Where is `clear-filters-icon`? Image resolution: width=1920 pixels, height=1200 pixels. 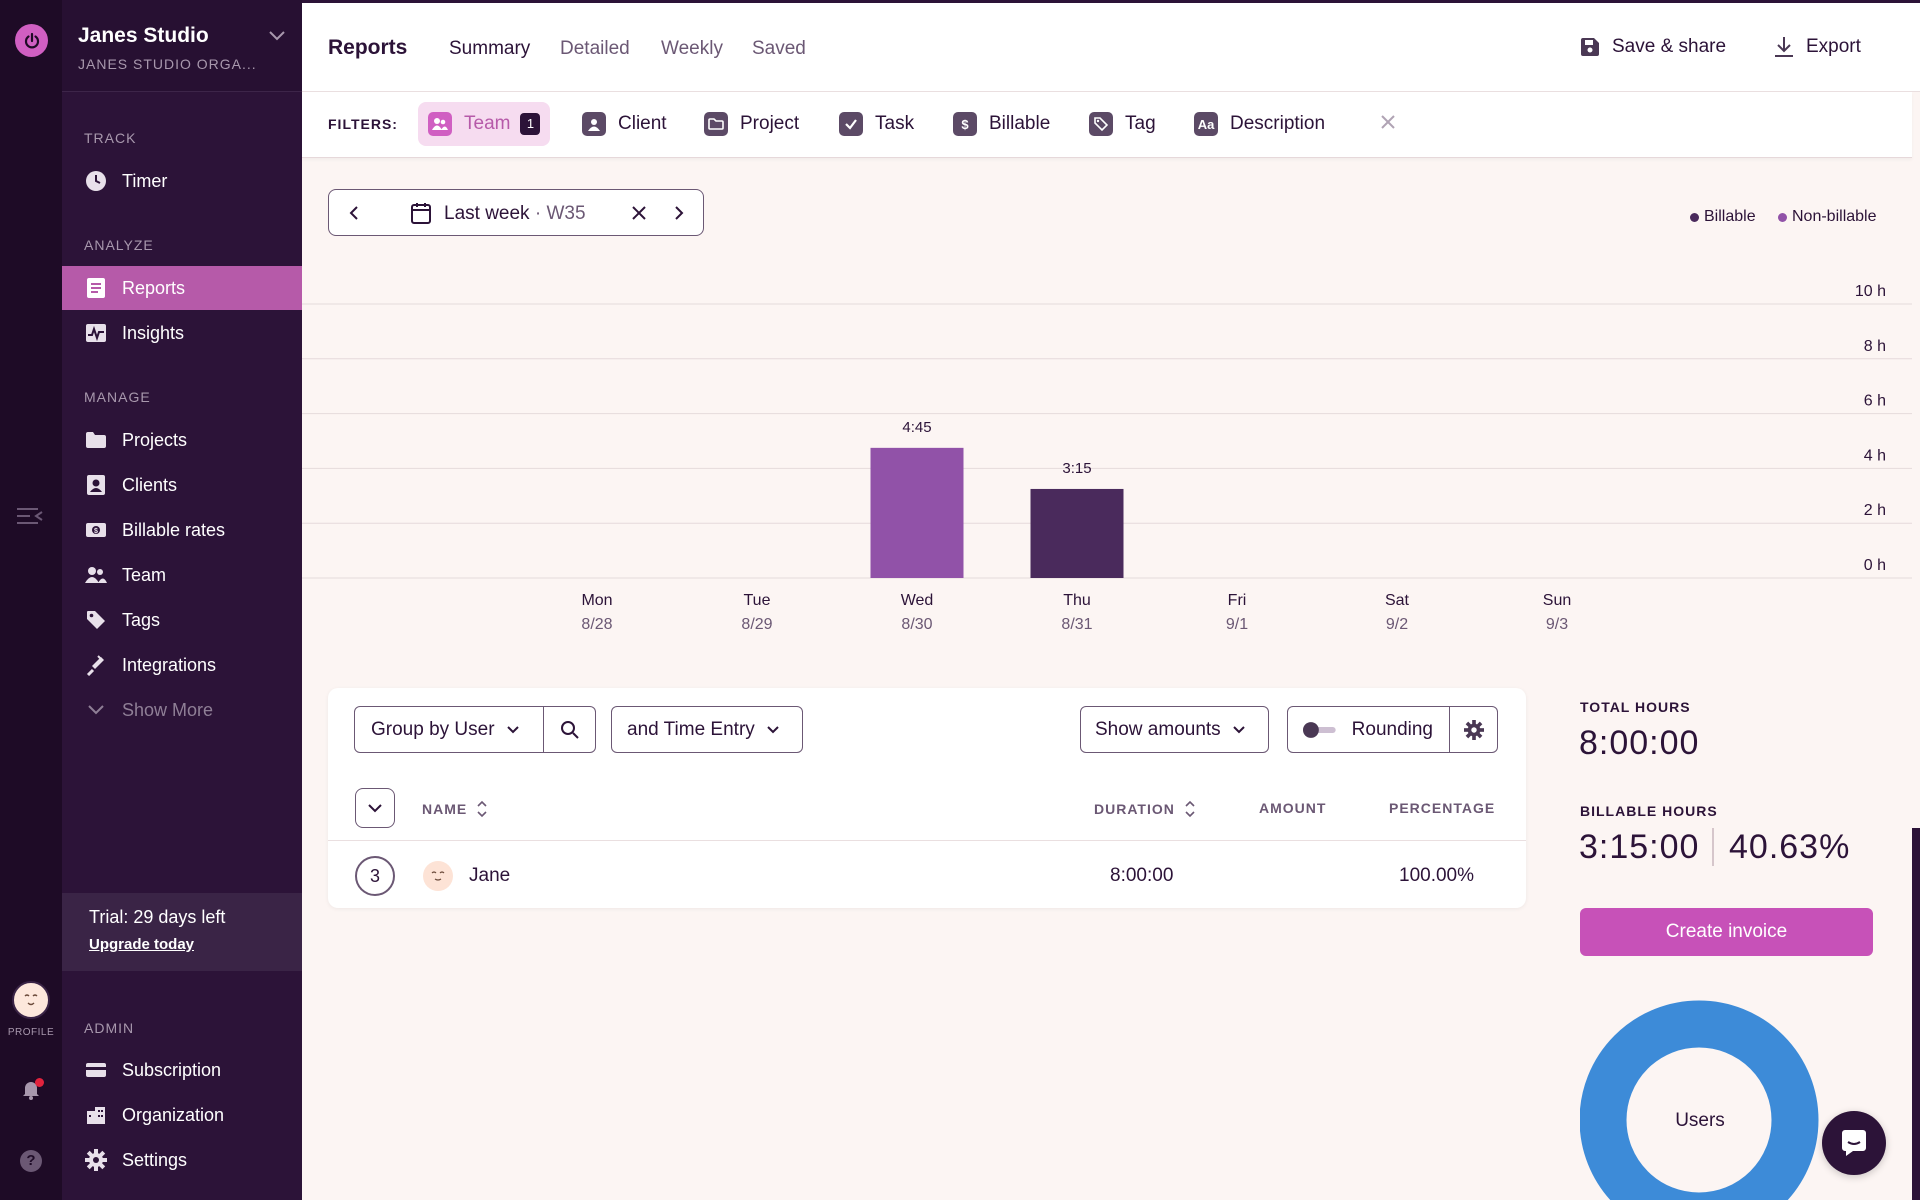 clear-filters-icon is located at coordinates (1388, 122).